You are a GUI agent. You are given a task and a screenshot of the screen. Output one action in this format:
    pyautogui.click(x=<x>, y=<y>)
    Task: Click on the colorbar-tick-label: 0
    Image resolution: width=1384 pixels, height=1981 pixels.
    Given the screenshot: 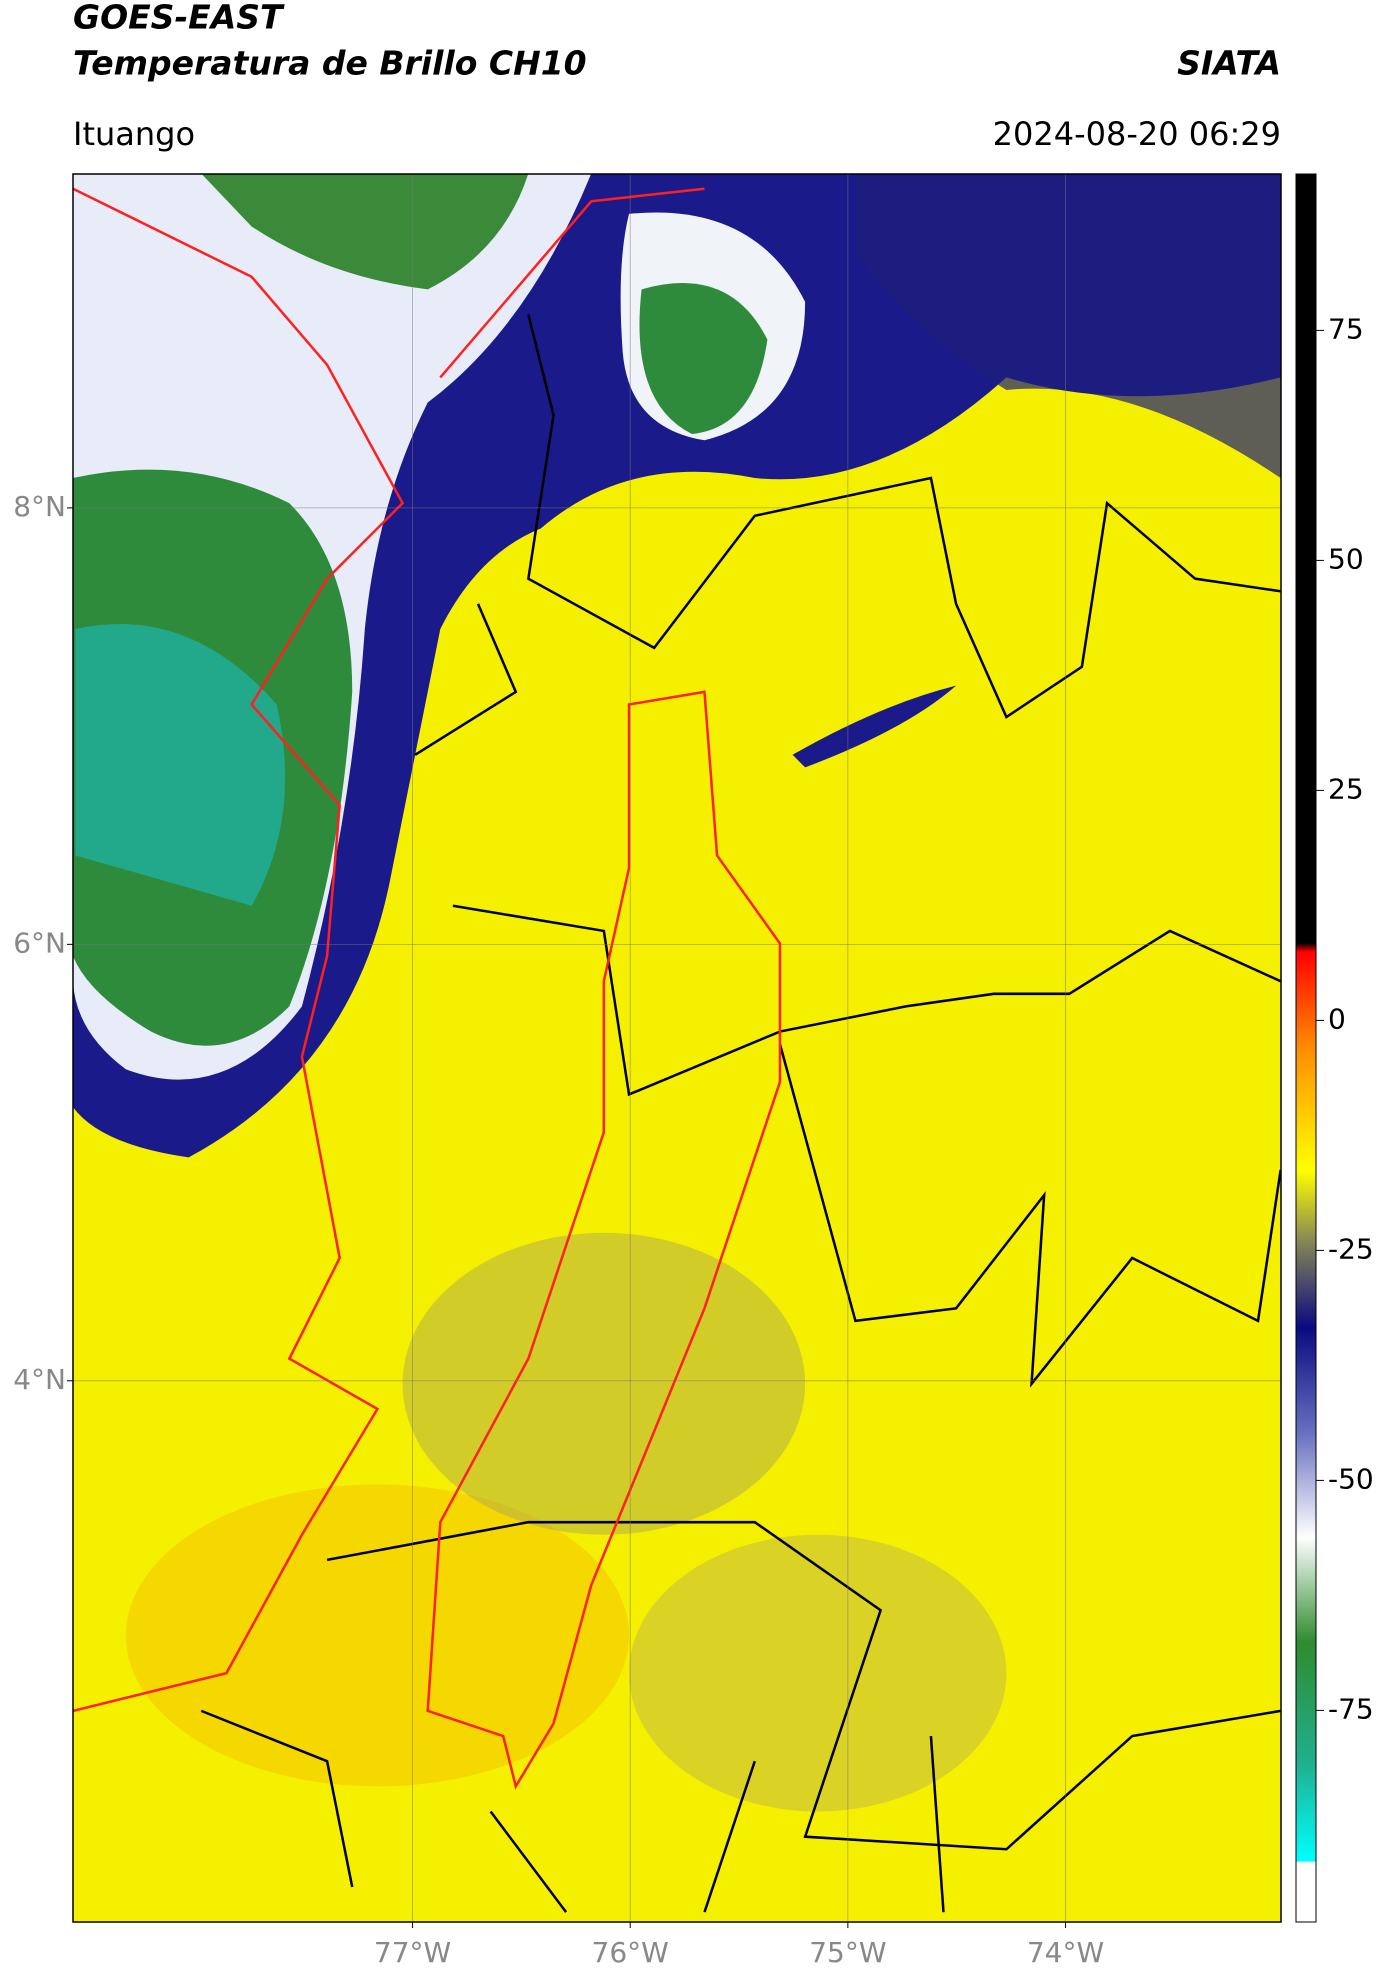 What is the action you would take?
    pyautogui.click(x=1337, y=1018)
    